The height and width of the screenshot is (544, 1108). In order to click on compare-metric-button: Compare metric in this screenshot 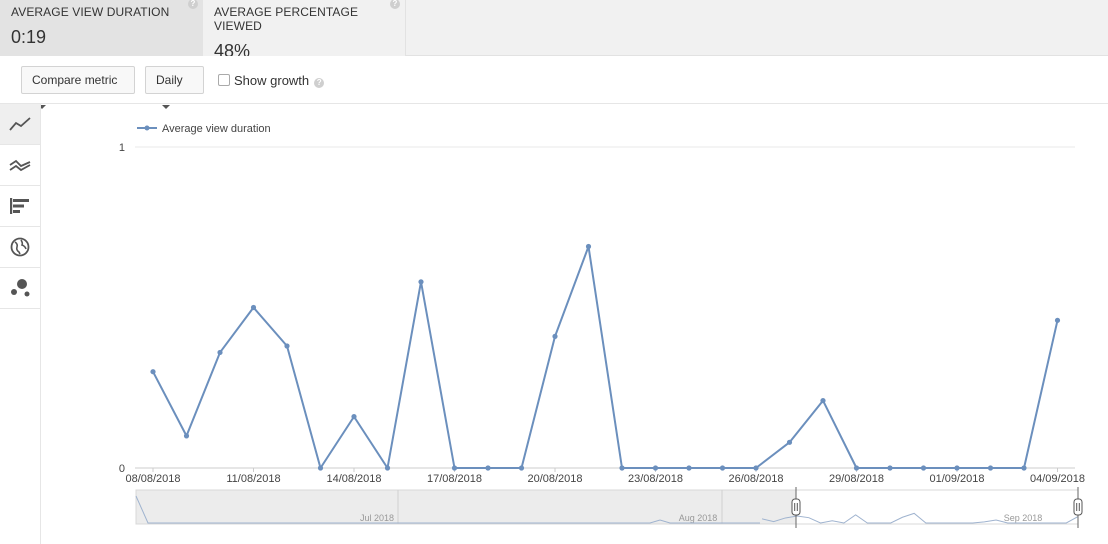, I will do `click(78, 87)`.